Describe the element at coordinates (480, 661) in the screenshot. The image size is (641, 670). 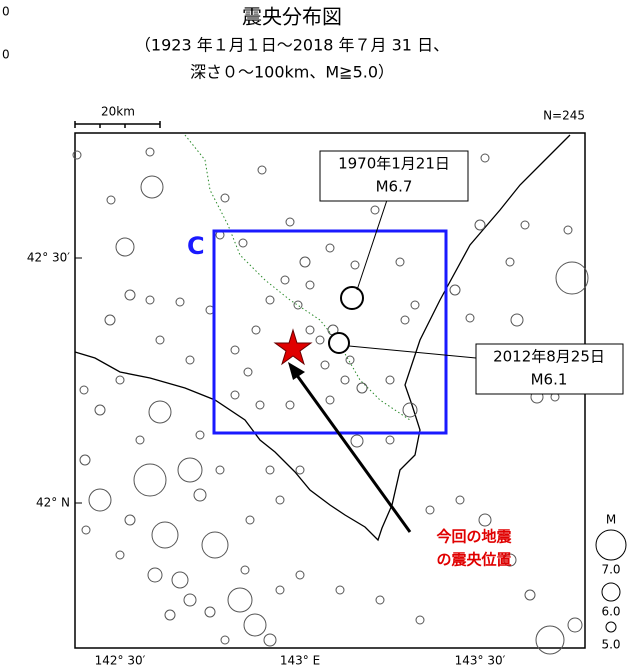
I see `lon-label: 143° 30′` at that location.